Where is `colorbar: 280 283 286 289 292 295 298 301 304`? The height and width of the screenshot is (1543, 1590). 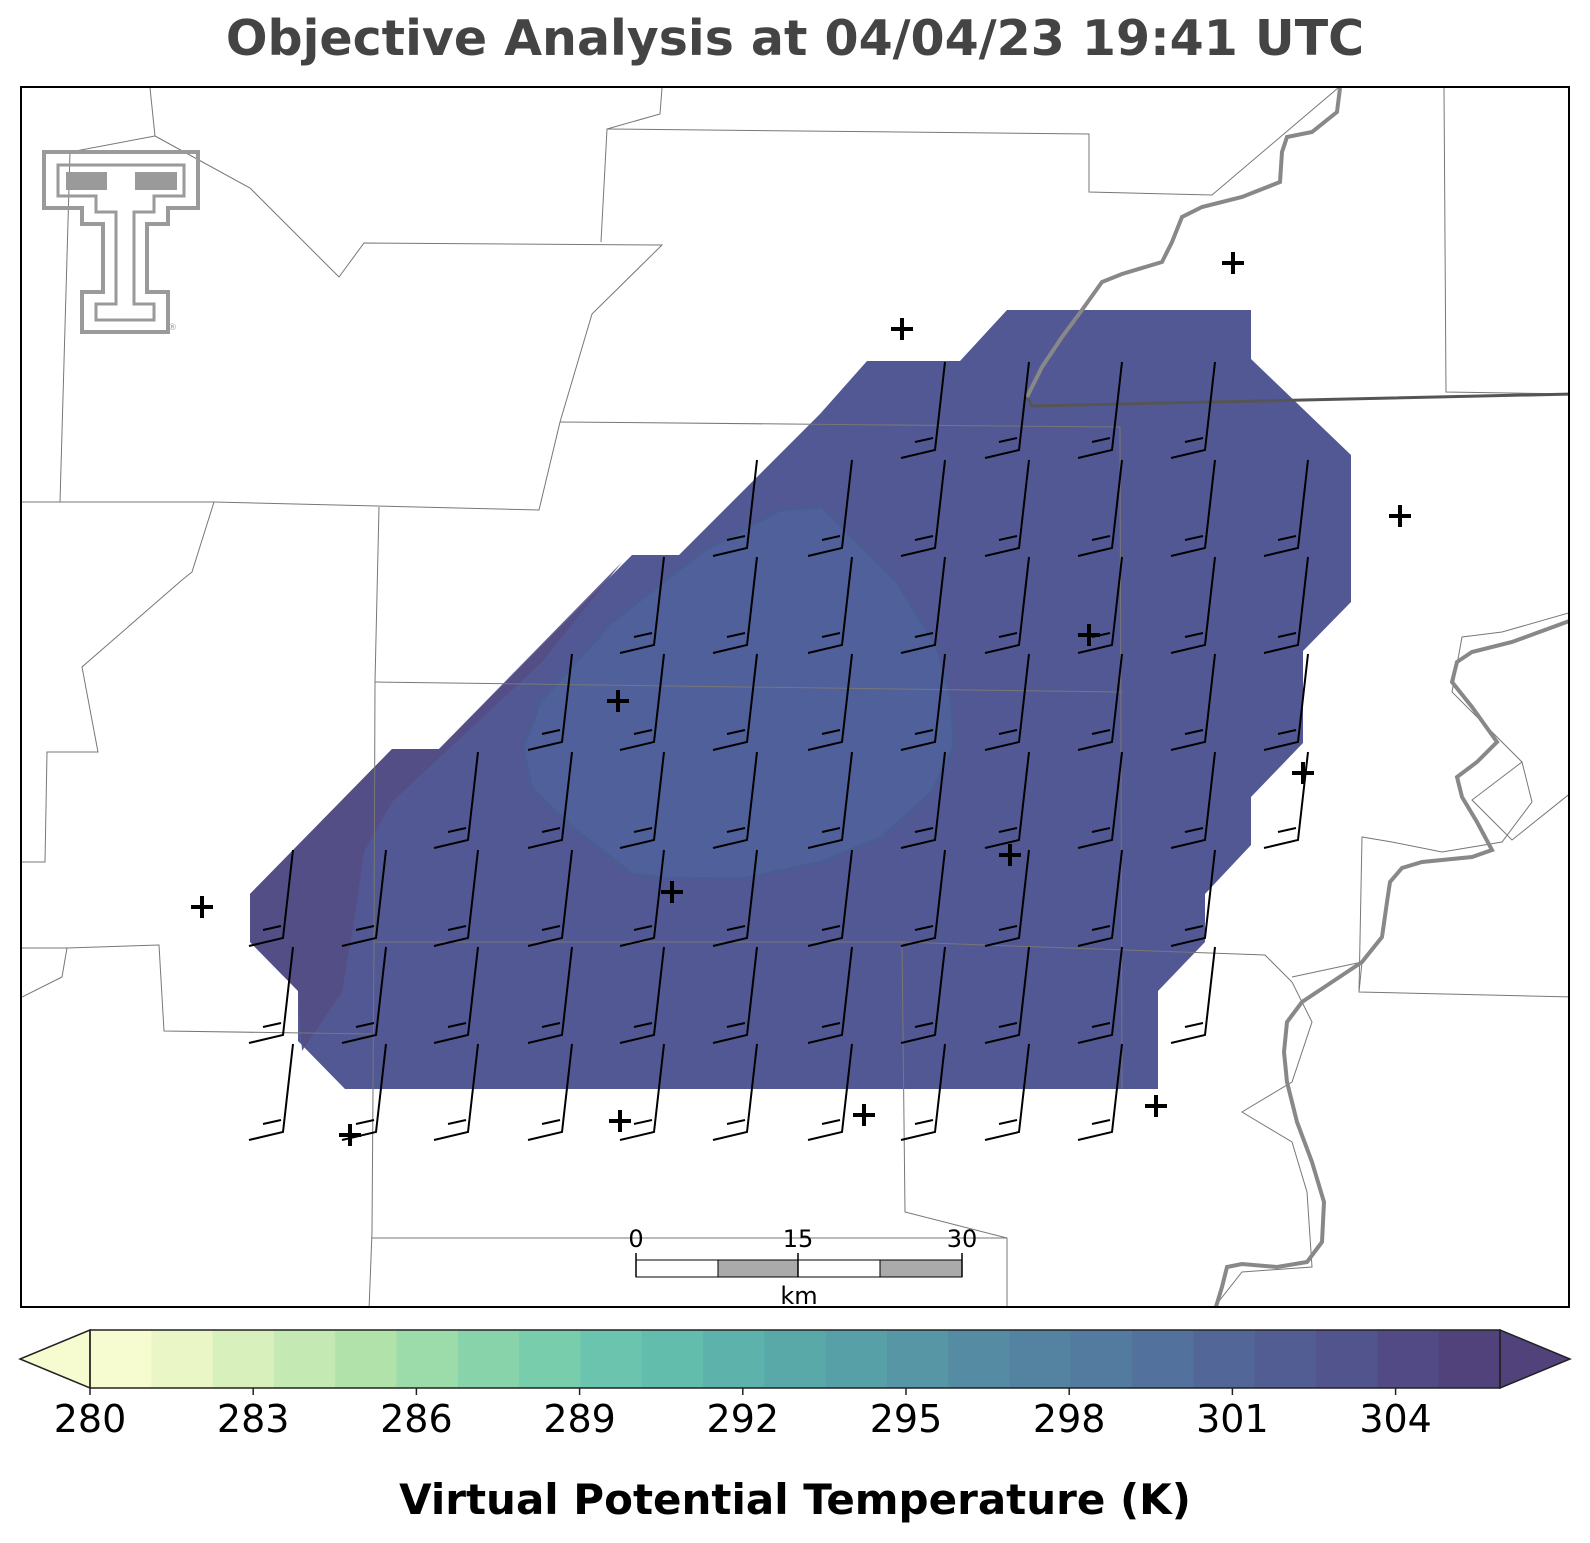 colorbar: 280 283 286 289 292 295 298 301 304 is located at coordinates (795, 1384).